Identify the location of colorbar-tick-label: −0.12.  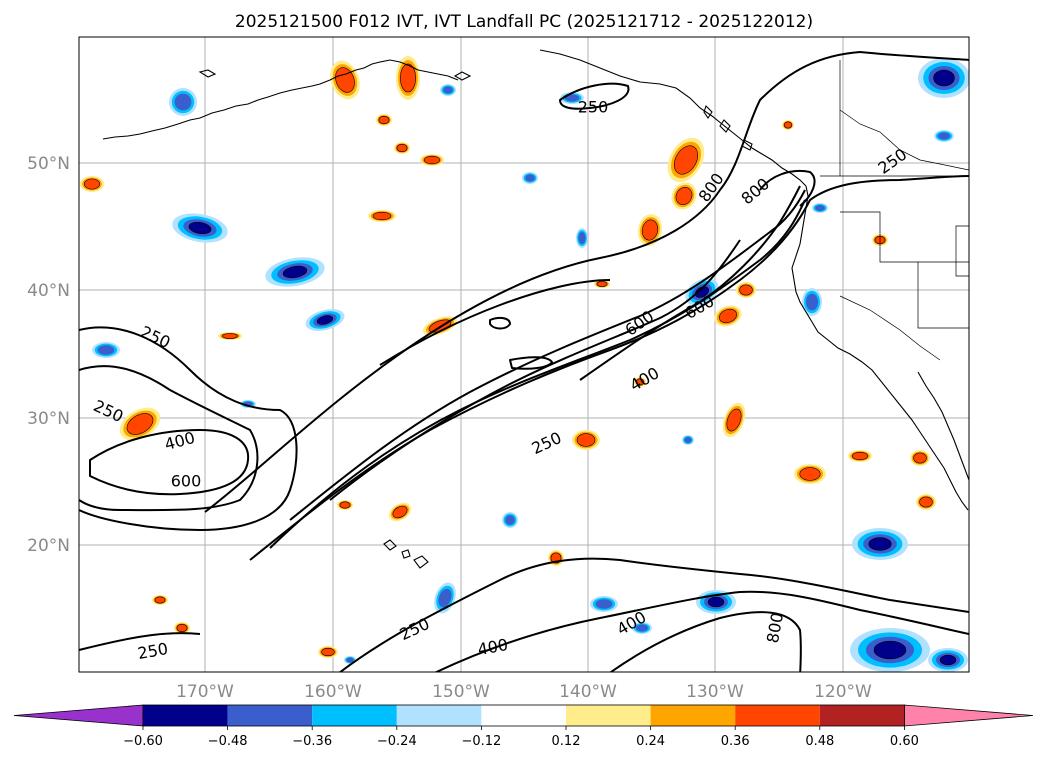
(481, 741).